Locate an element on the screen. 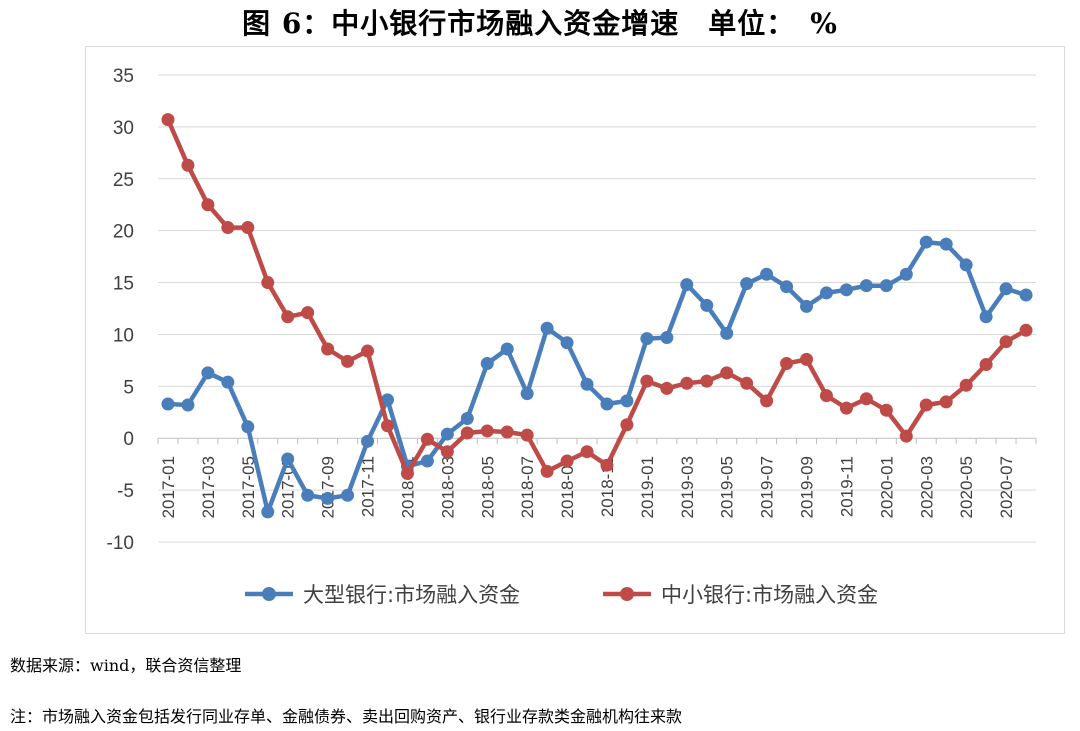 The image size is (1080, 731). y-tick-label: -10 is located at coordinates (120, 543).